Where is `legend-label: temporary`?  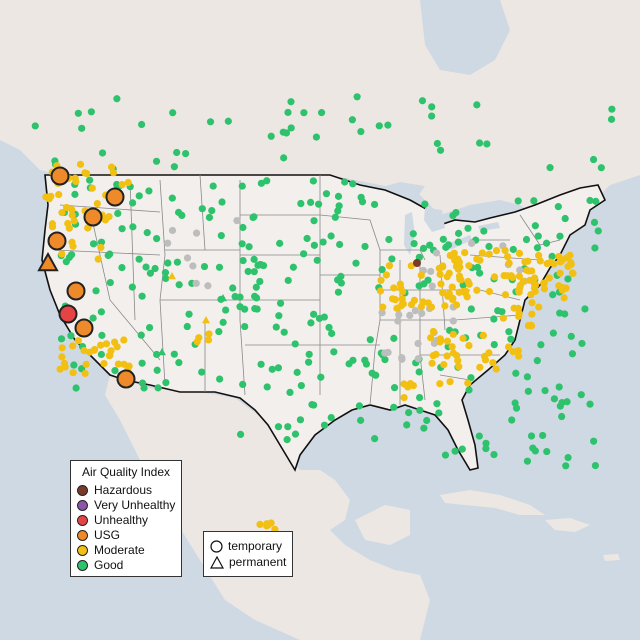
legend-label: temporary is located at coordinates (255, 546).